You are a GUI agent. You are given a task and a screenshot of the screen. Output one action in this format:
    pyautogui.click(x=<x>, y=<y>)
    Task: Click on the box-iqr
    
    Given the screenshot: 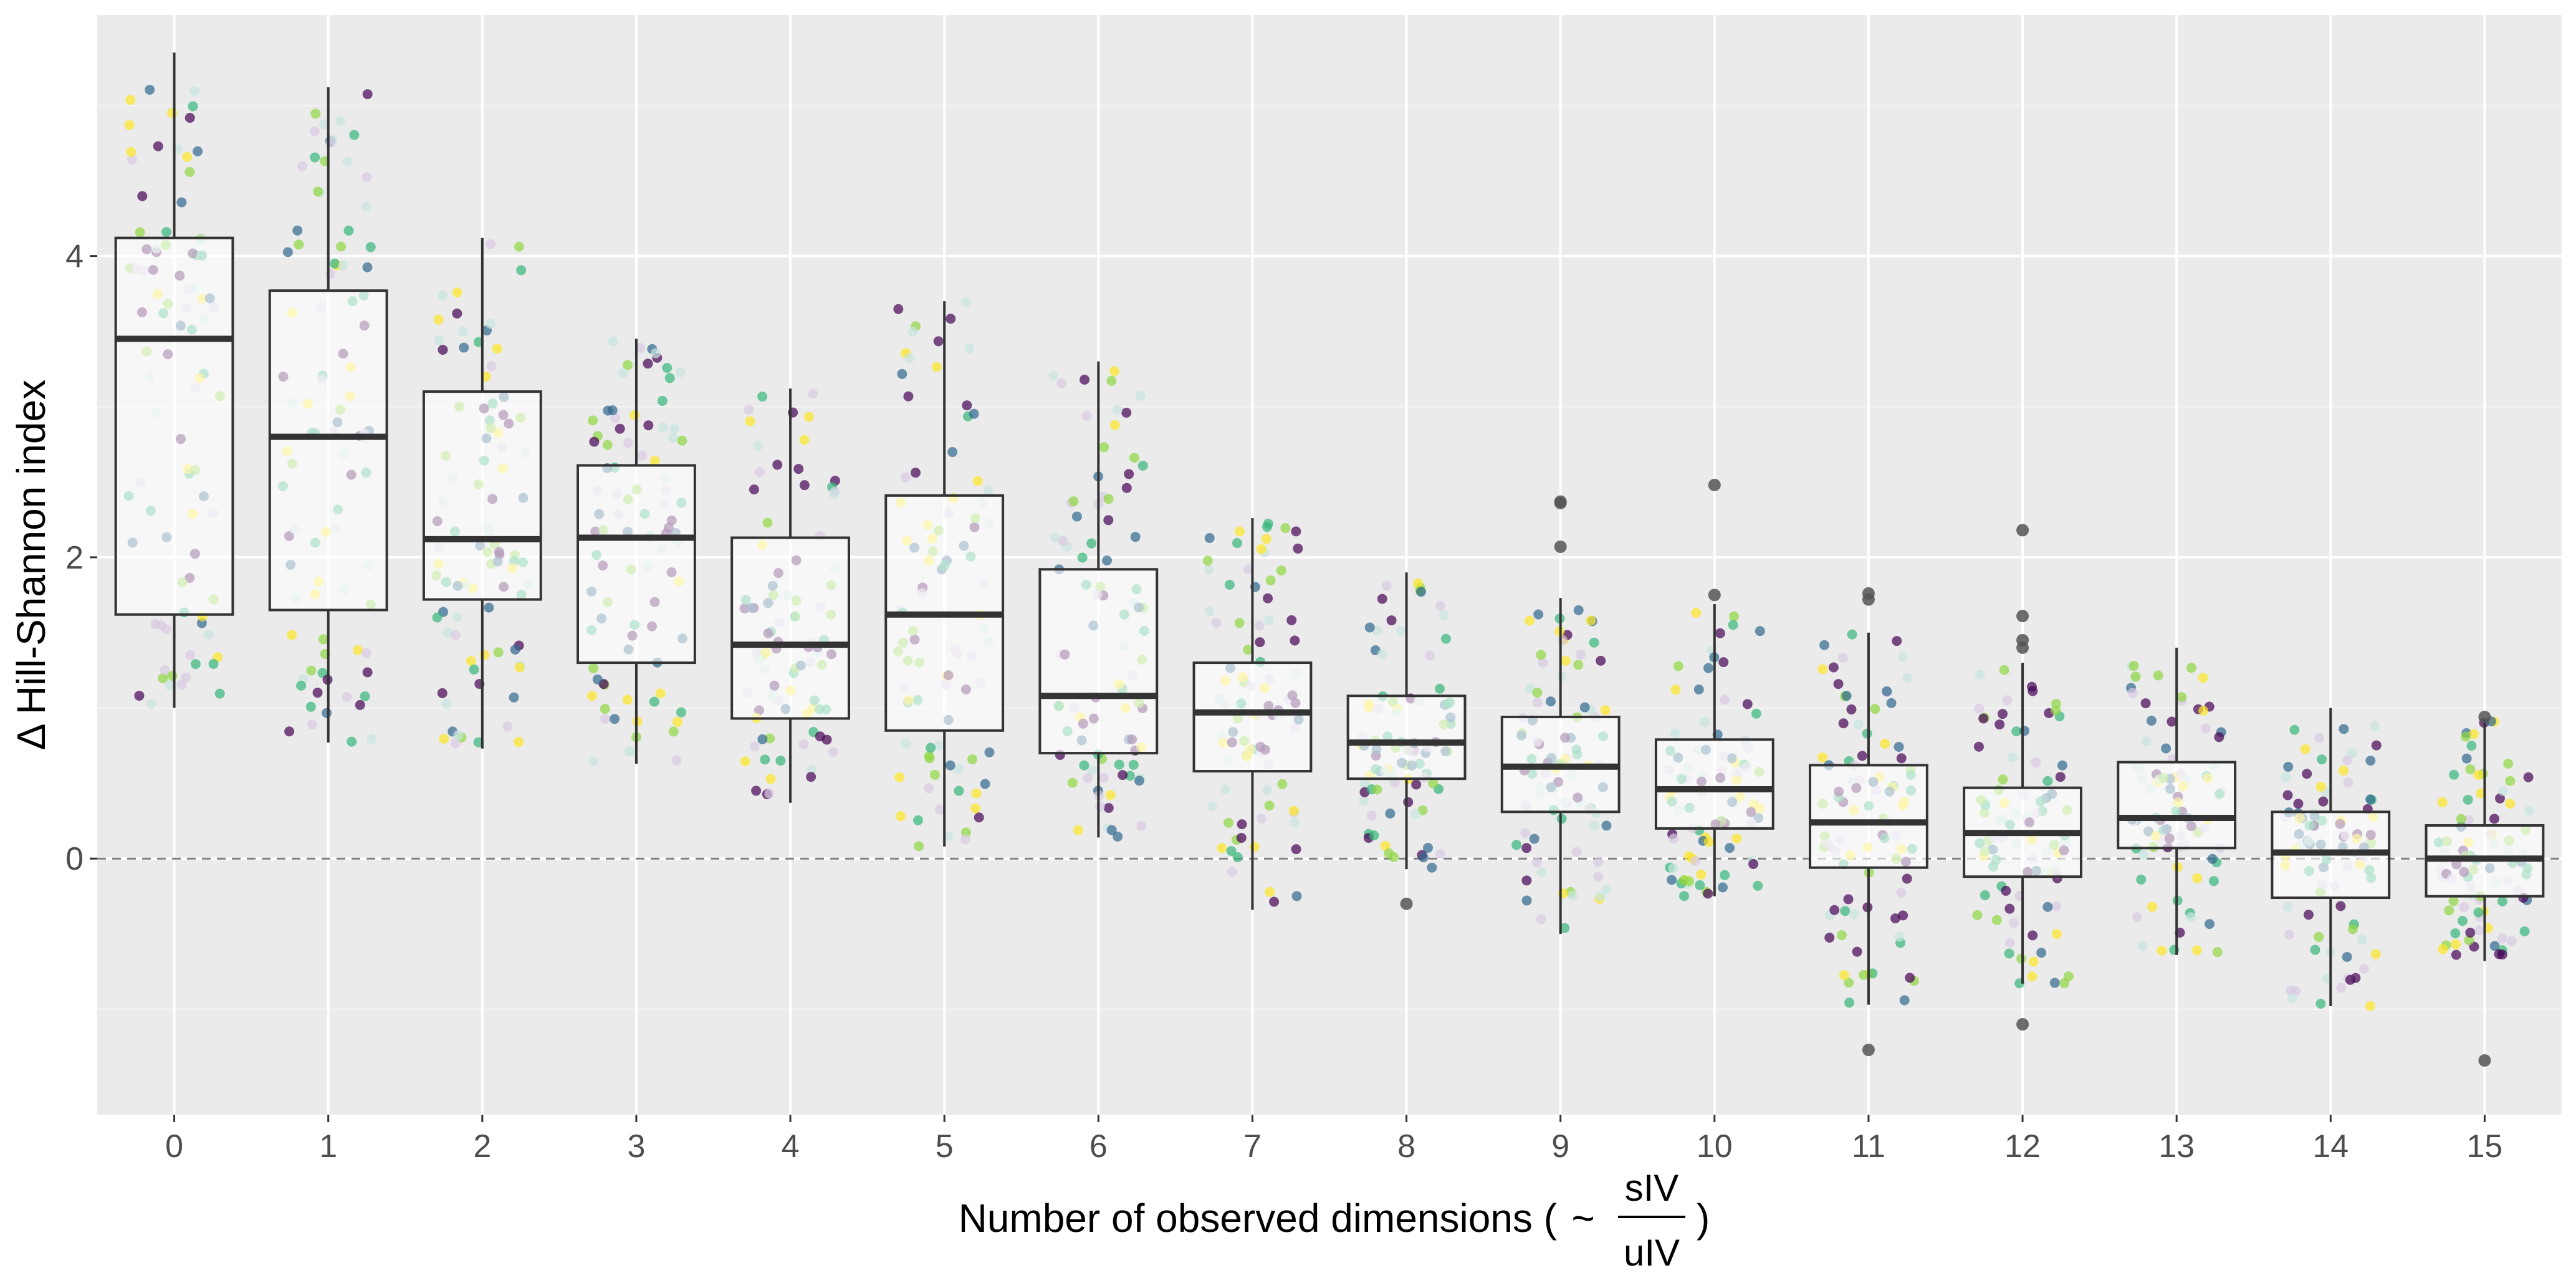 What is the action you would take?
    pyautogui.click(x=328, y=450)
    